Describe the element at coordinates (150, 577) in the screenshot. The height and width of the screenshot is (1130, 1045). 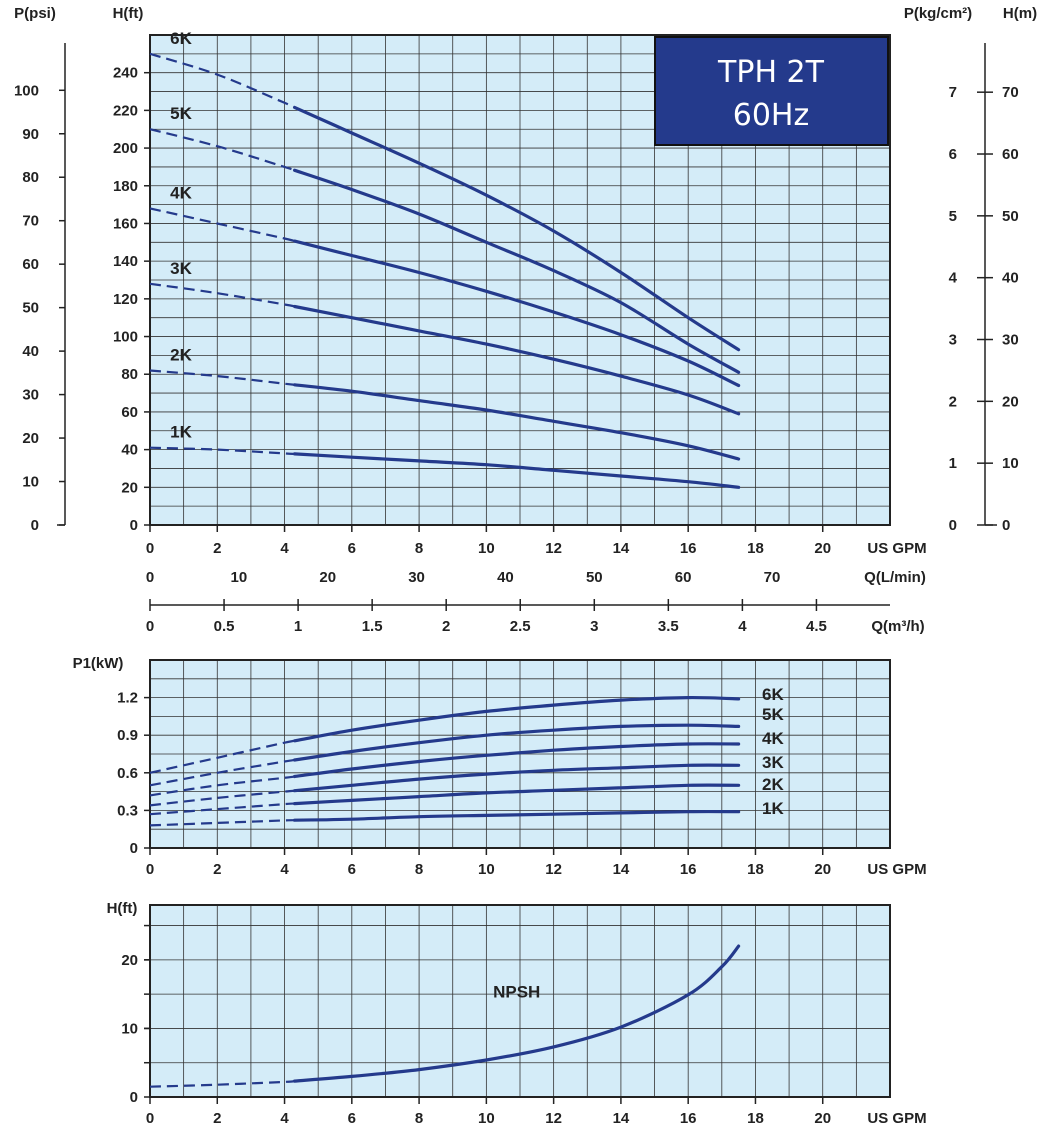
I see `lmin-tick-label: 0` at that location.